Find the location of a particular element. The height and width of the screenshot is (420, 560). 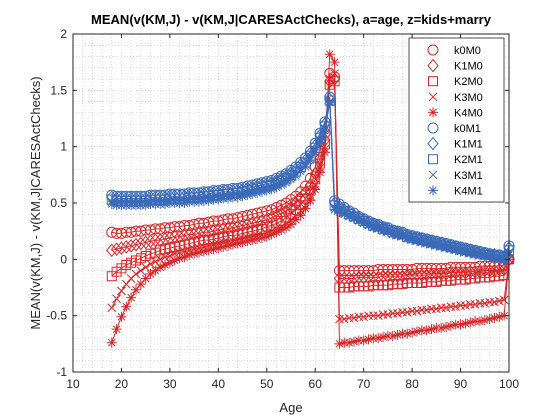

x-tick-label: 70 is located at coordinates (364, 384).